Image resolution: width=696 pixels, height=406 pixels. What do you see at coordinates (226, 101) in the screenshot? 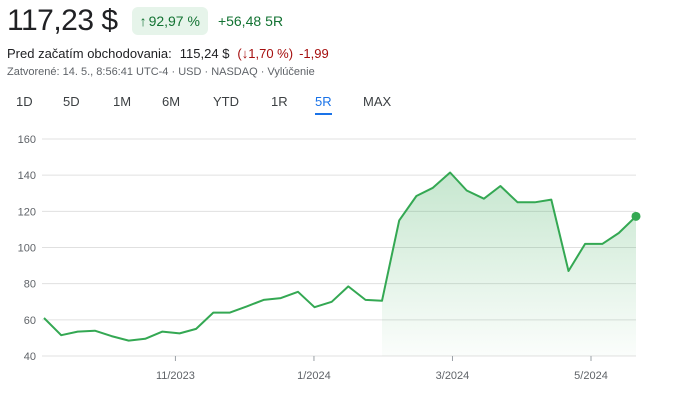
I see `tab-ytd: YTD` at bounding box center [226, 101].